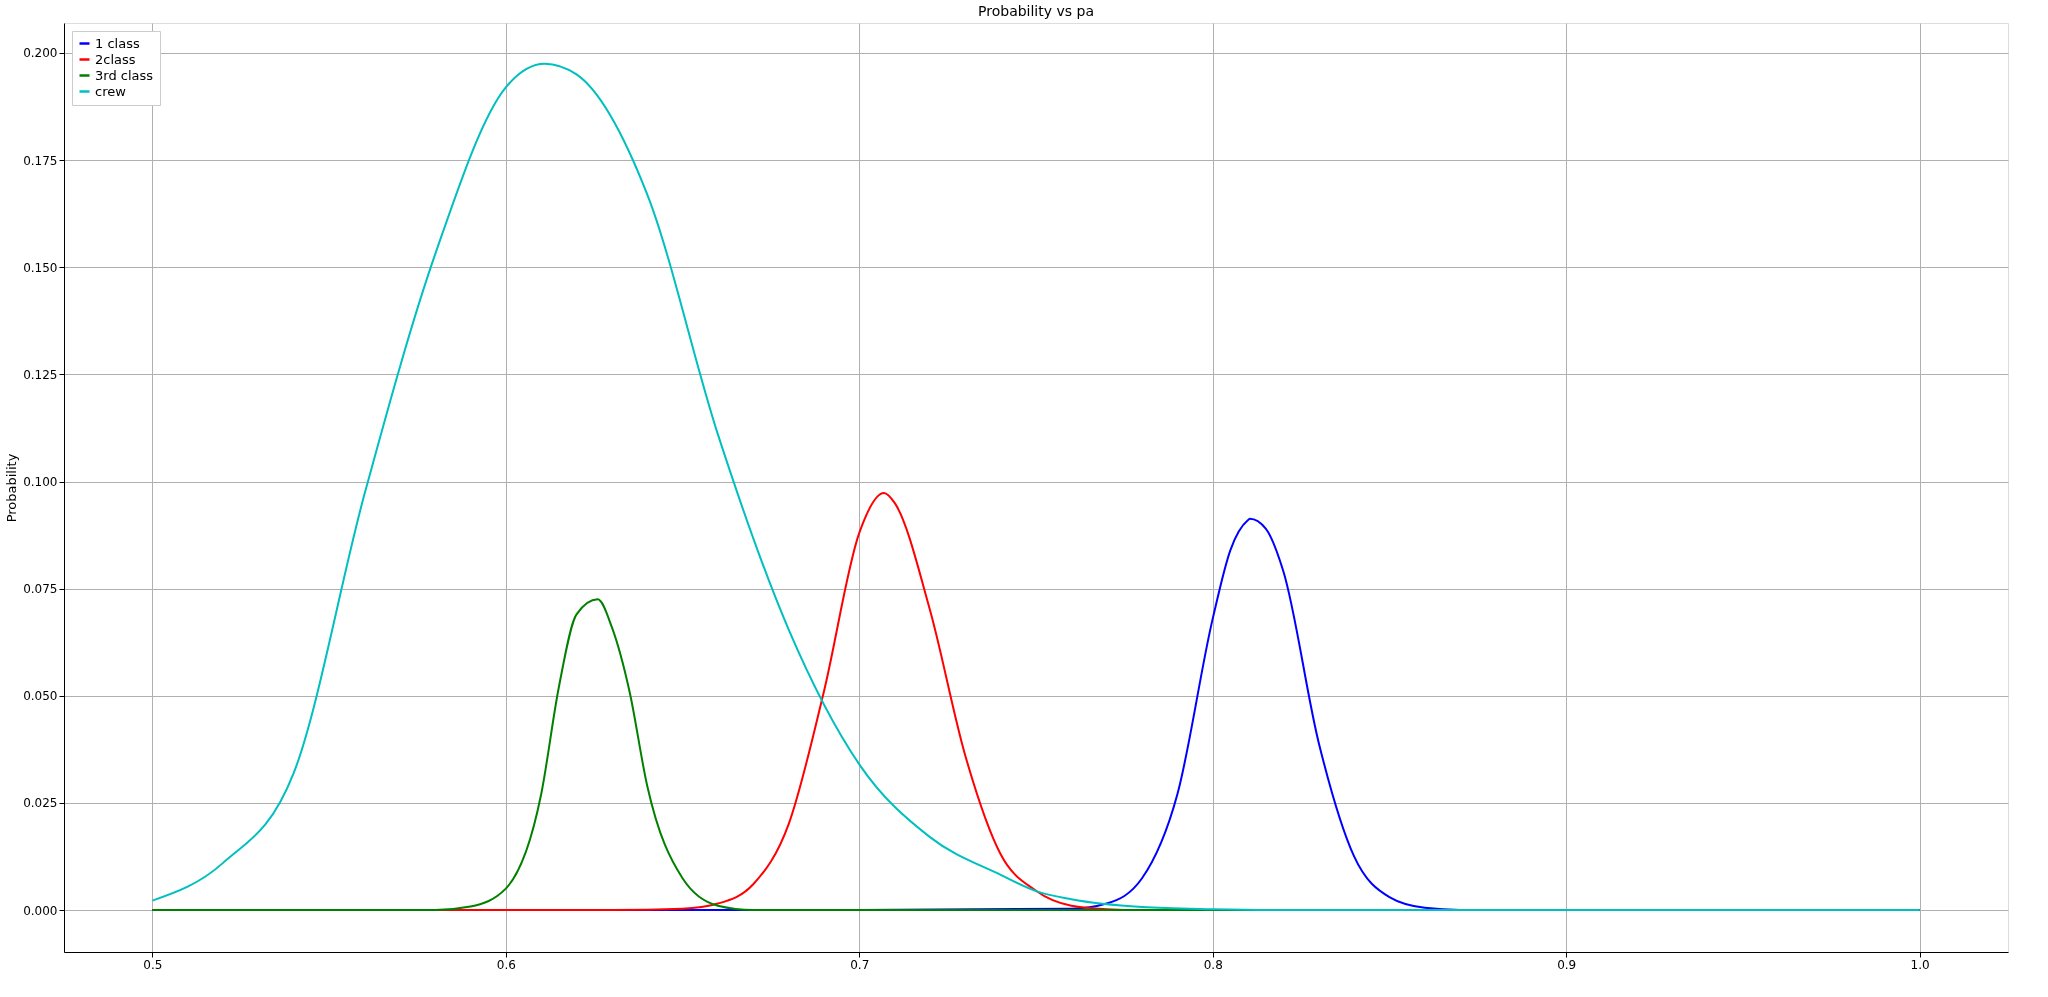  What do you see at coordinates (860, 964) in the screenshot?
I see `x-tick-label: 0.7` at bounding box center [860, 964].